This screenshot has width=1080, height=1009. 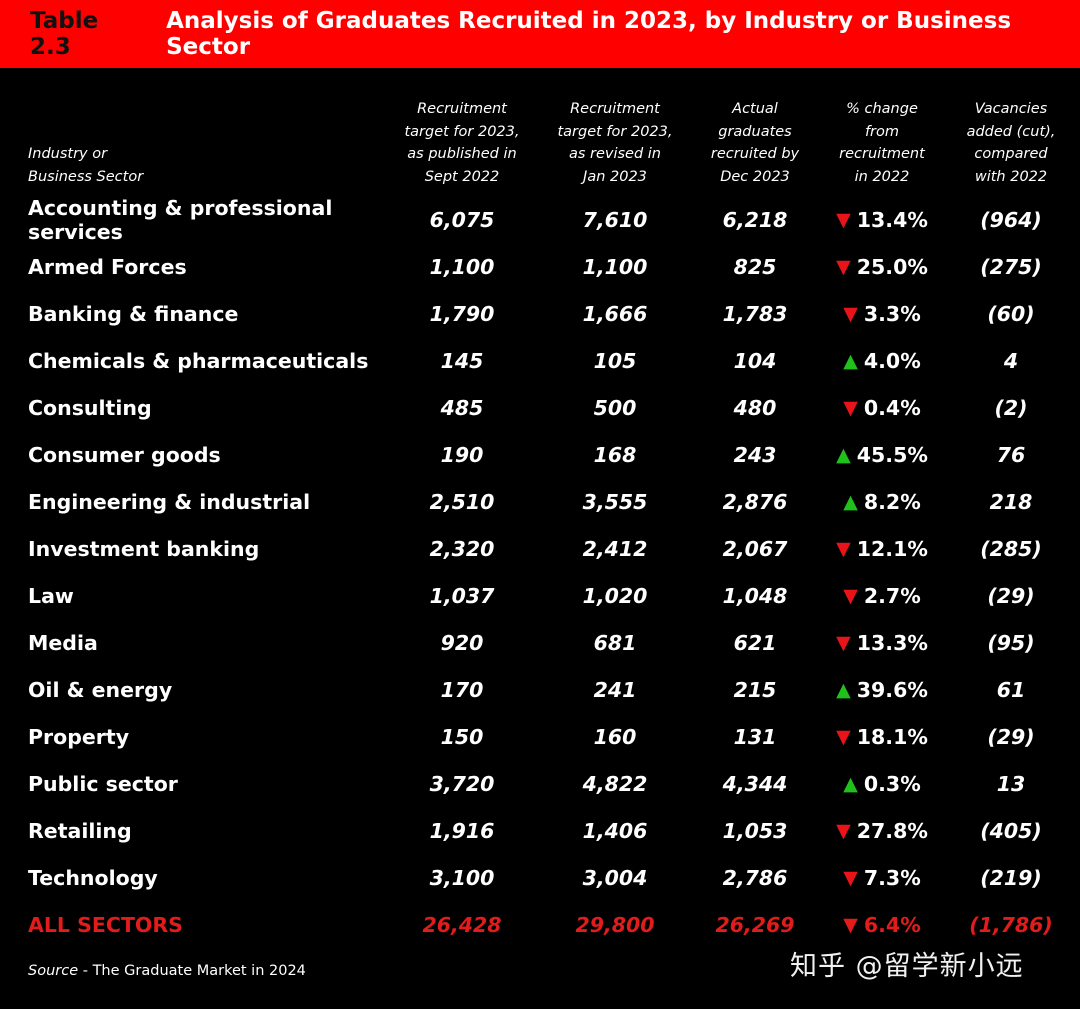 I want to click on jan-target-cell: 241, so click(x=615, y=689).